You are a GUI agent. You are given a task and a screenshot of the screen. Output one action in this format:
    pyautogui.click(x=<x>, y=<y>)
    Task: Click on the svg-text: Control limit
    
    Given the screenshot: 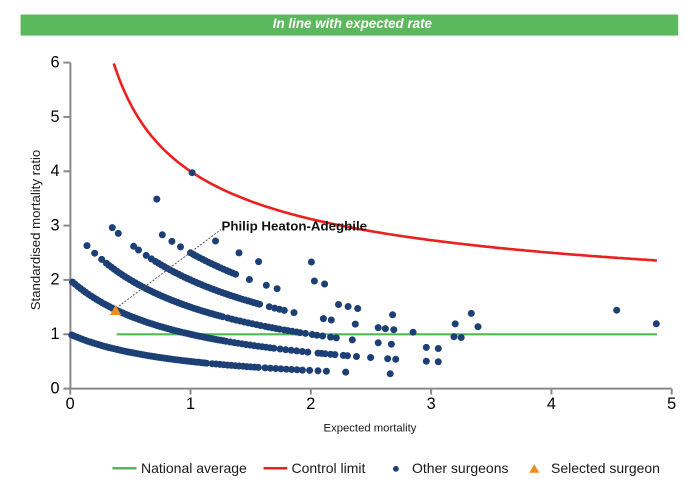 What is the action you would take?
    pyautogui.click(x=329, y=468)
    